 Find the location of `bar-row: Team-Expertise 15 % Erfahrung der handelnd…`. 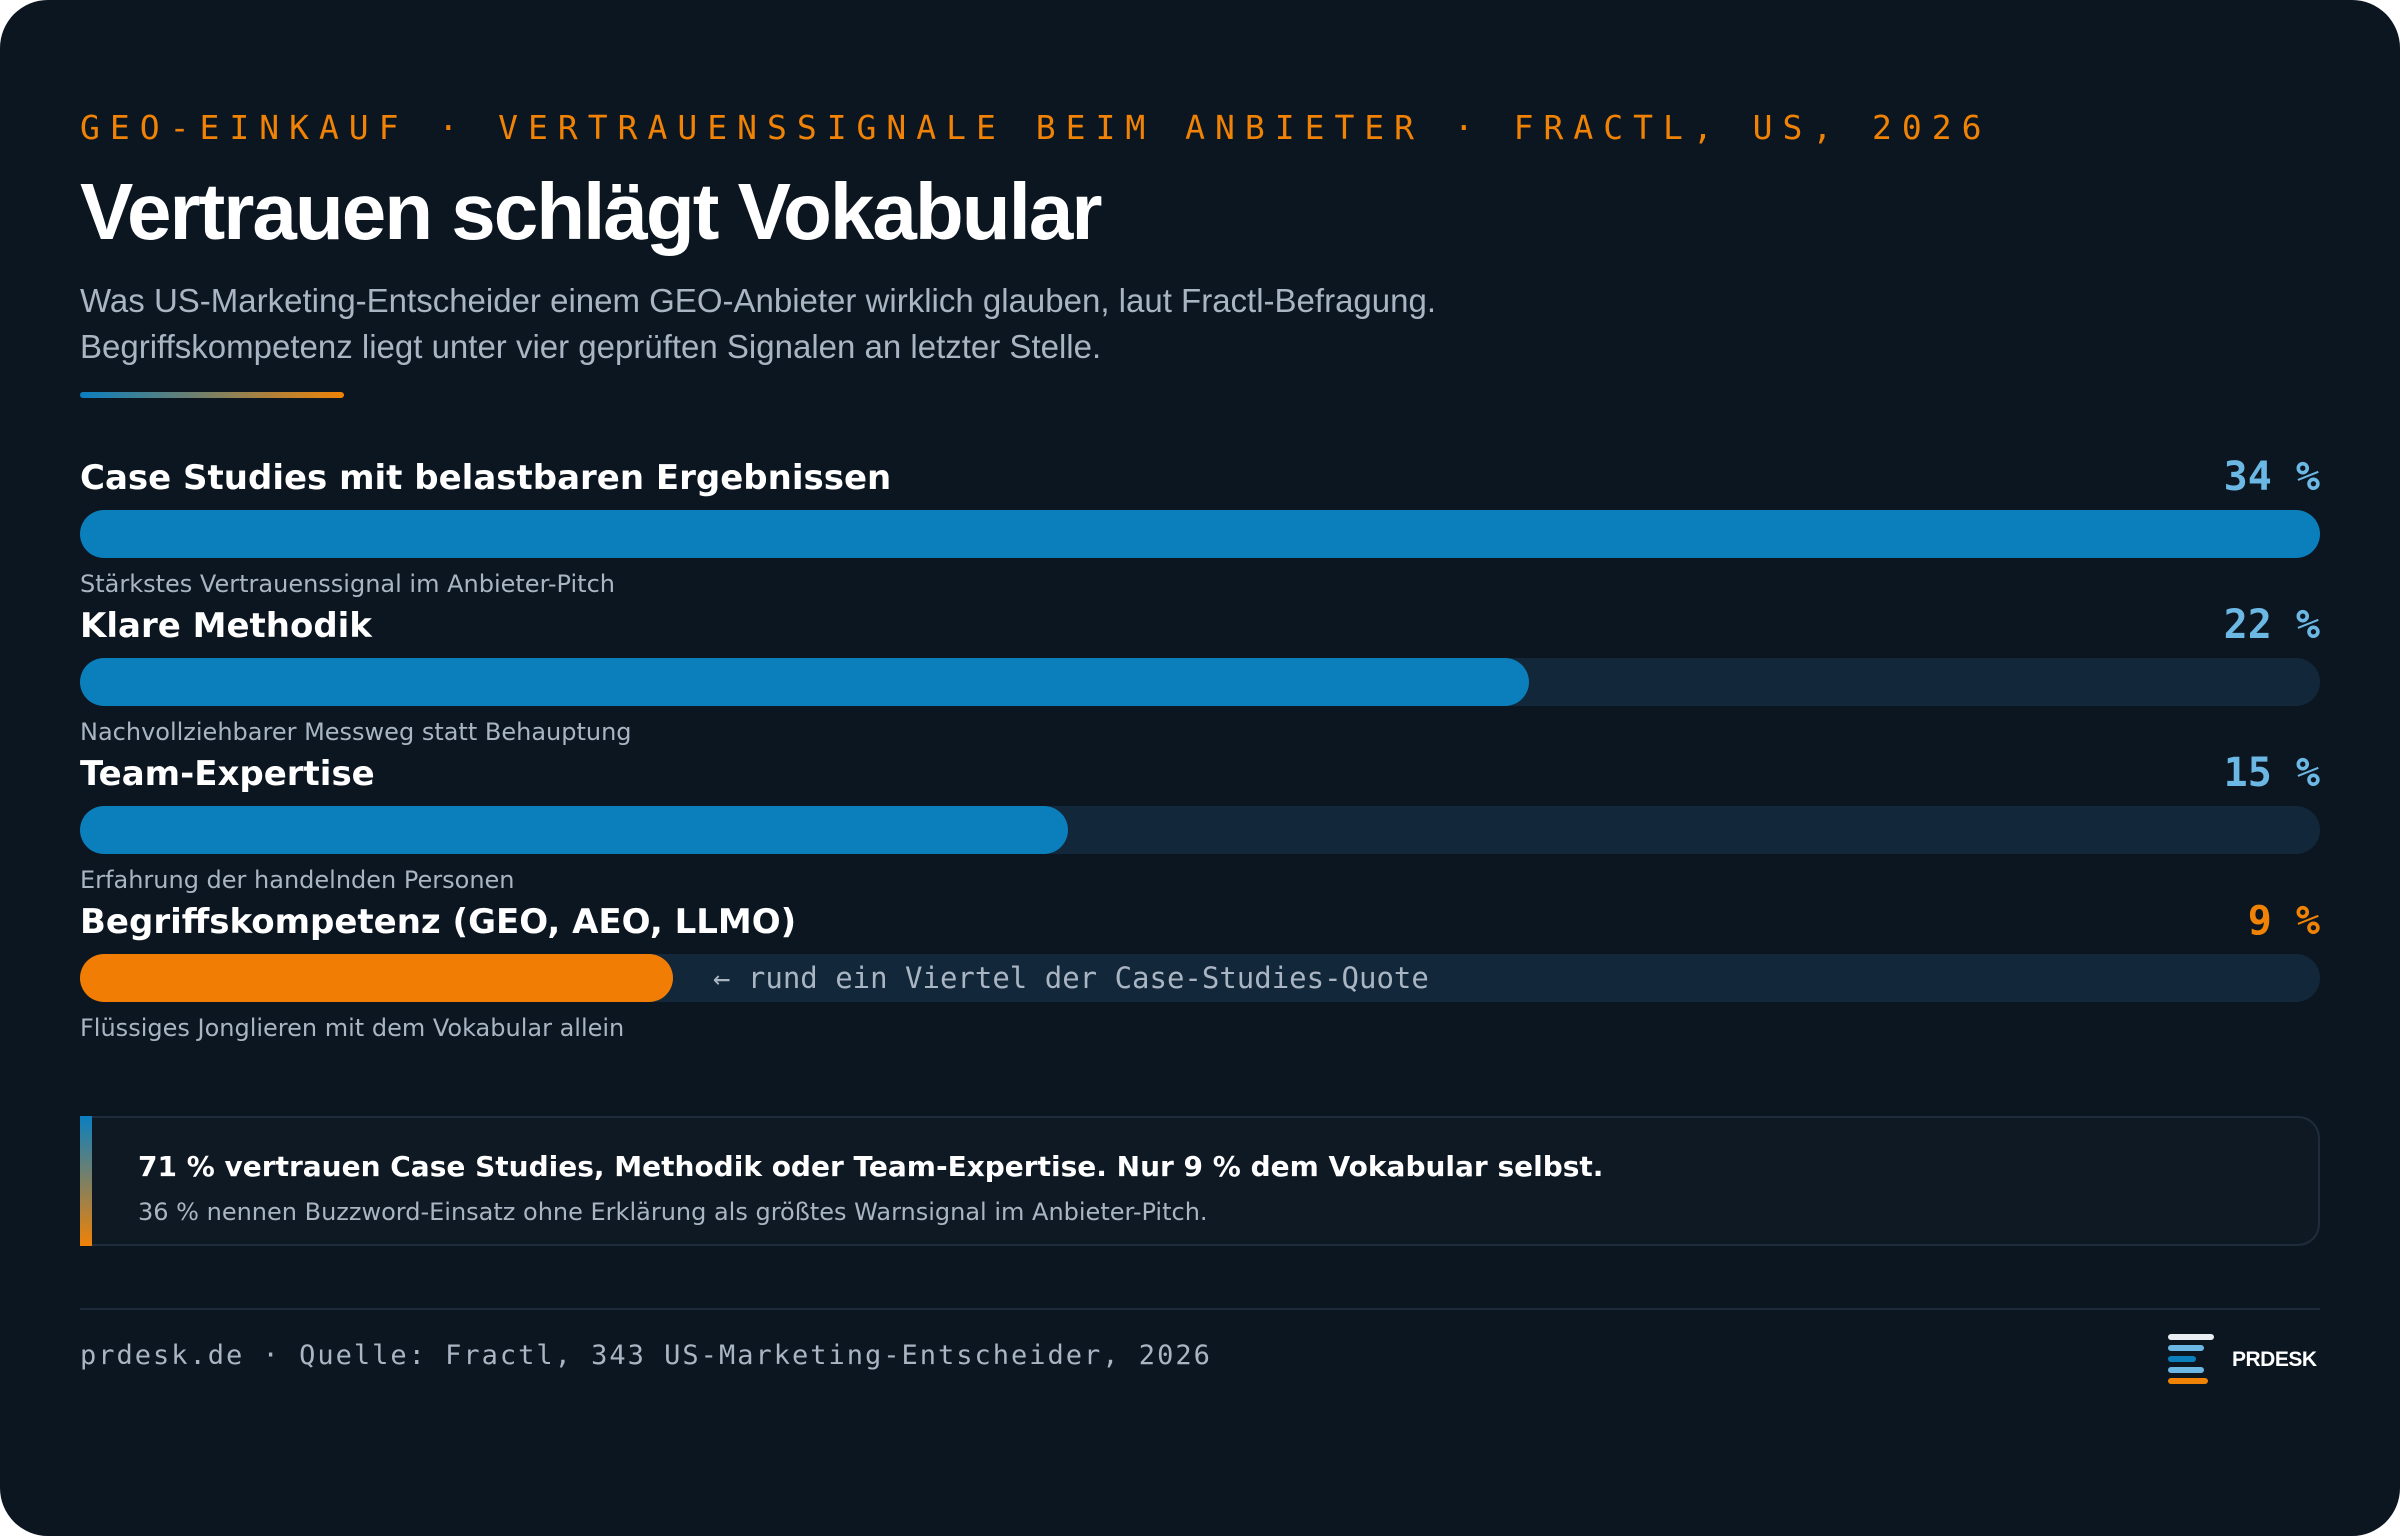

bar-row: Team-Expertise 15 % Erfahrung der handelnd… is located at coordinates (1200, 826).